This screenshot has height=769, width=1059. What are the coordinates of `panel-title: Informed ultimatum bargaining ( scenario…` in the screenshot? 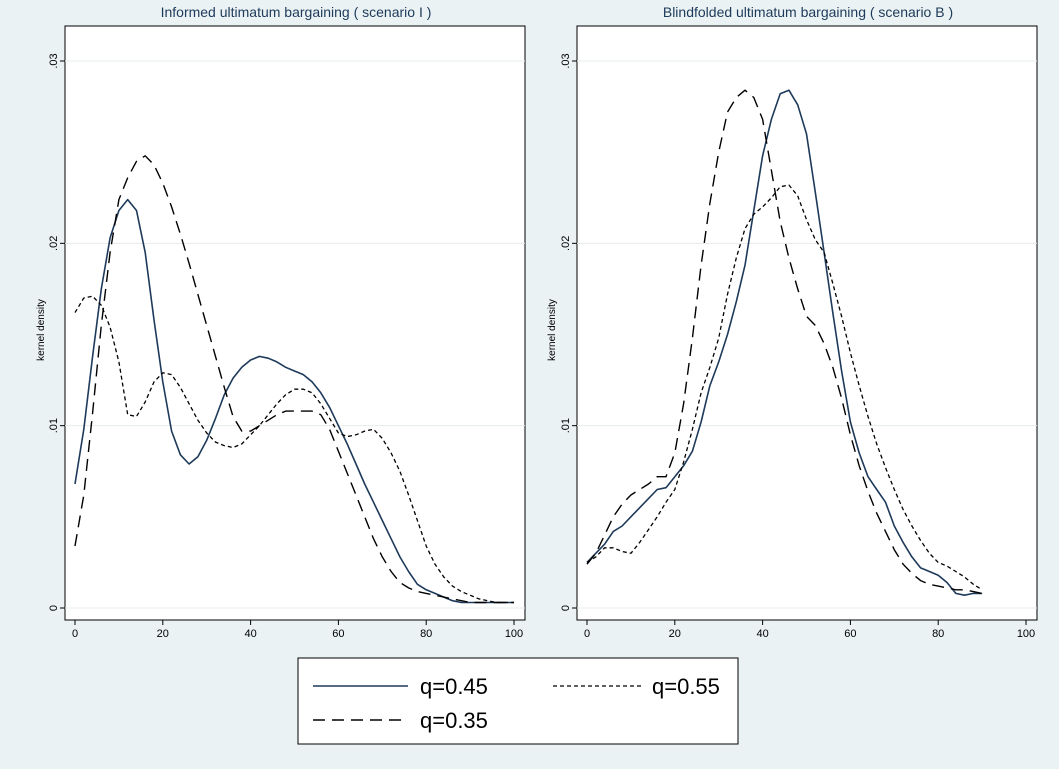 It's located at (296, 12).